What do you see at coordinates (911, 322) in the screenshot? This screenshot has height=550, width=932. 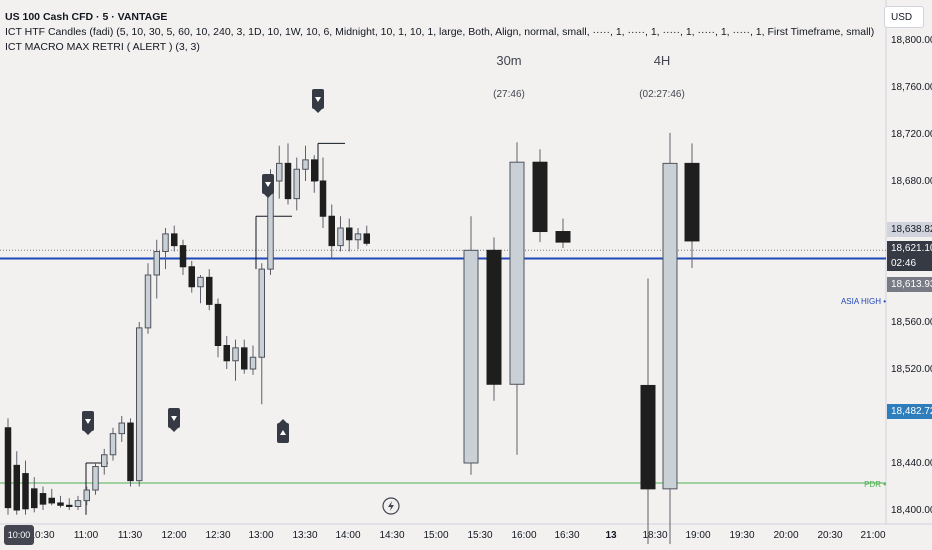 I see `price-axis-label: 18,560.00` at bounding box center [911, 322].